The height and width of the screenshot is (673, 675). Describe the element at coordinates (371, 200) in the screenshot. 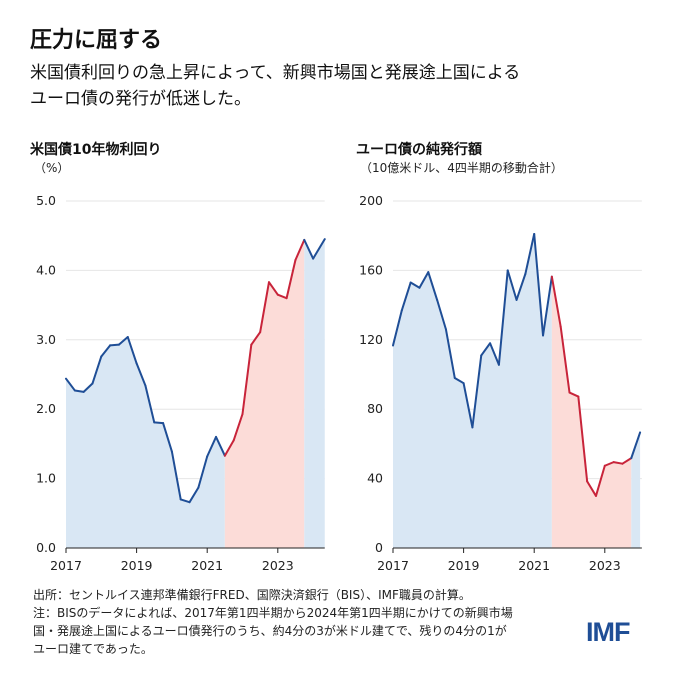

I see `y-tick-label: 200` at that location.